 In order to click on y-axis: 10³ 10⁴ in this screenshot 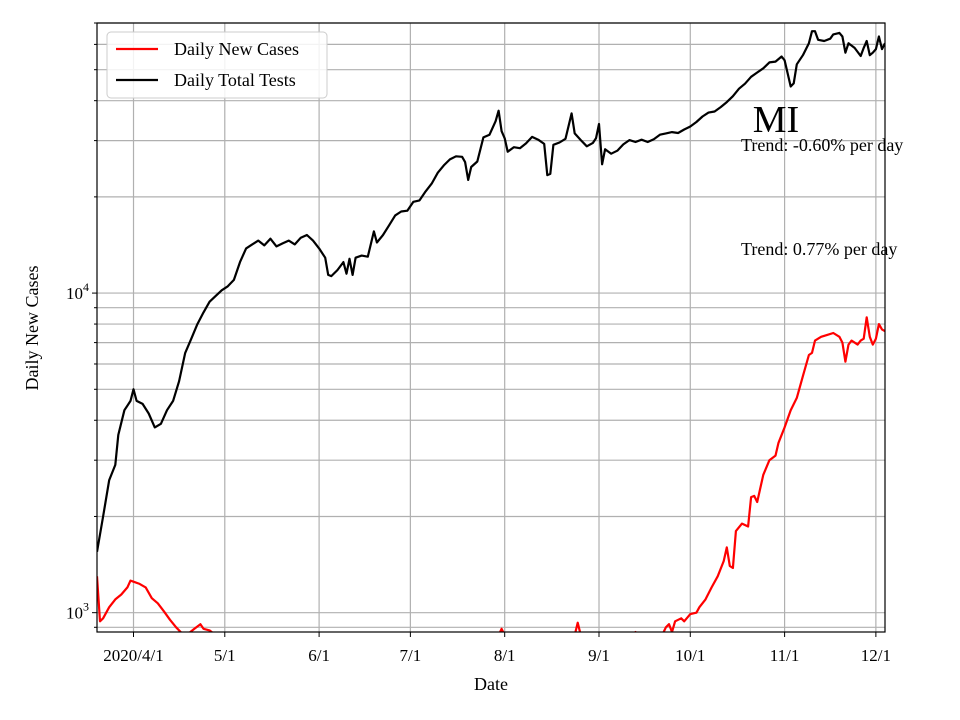, I will do `click(81, 325)`.